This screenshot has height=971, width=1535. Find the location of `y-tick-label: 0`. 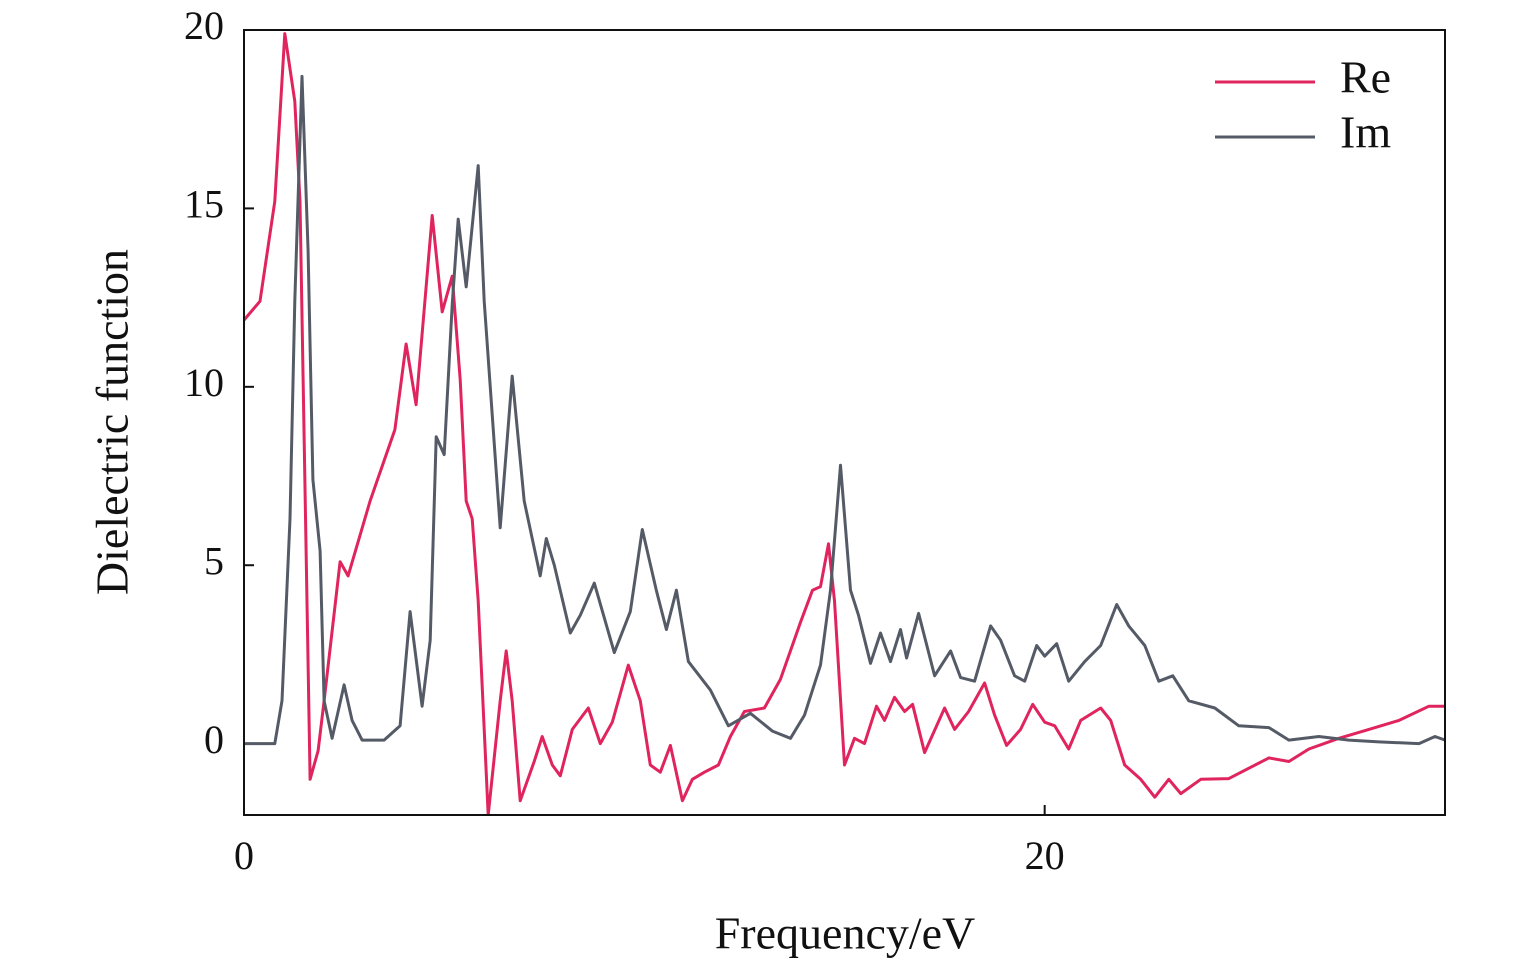

y-tick-label: 0 is located at coordinates (214, 739).